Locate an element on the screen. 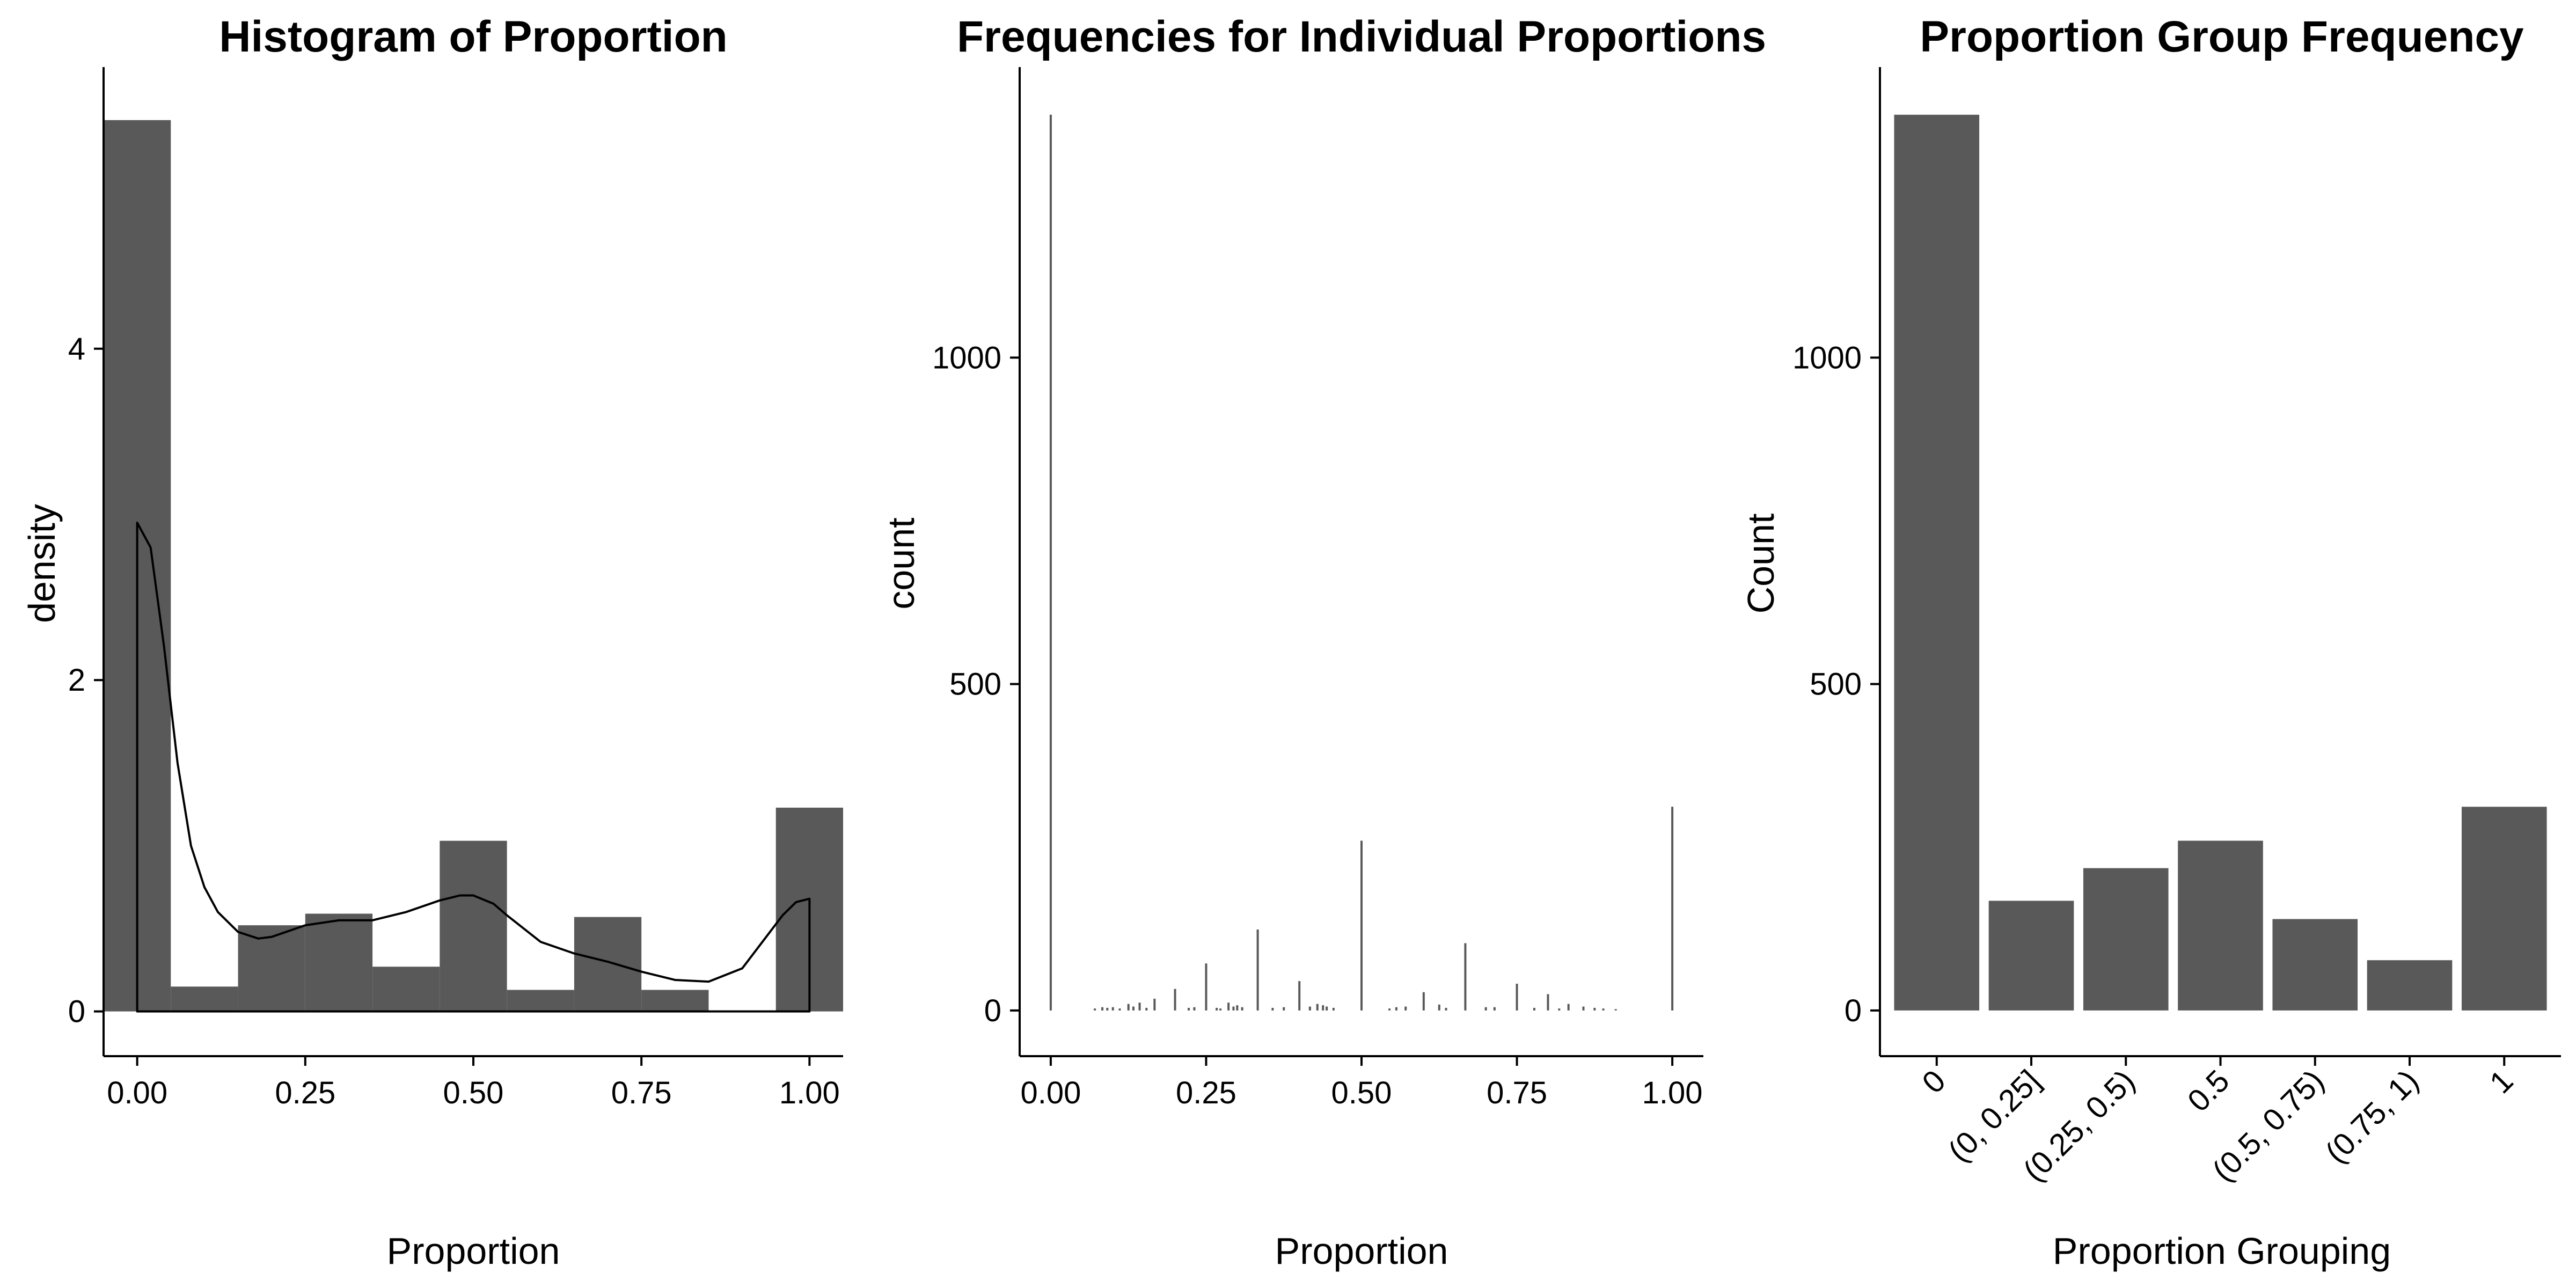 The width and height of the screenshot is (2576, 1288). group-frequency-title: Proportion Group Frequency is located at coordinates (2222, 36).